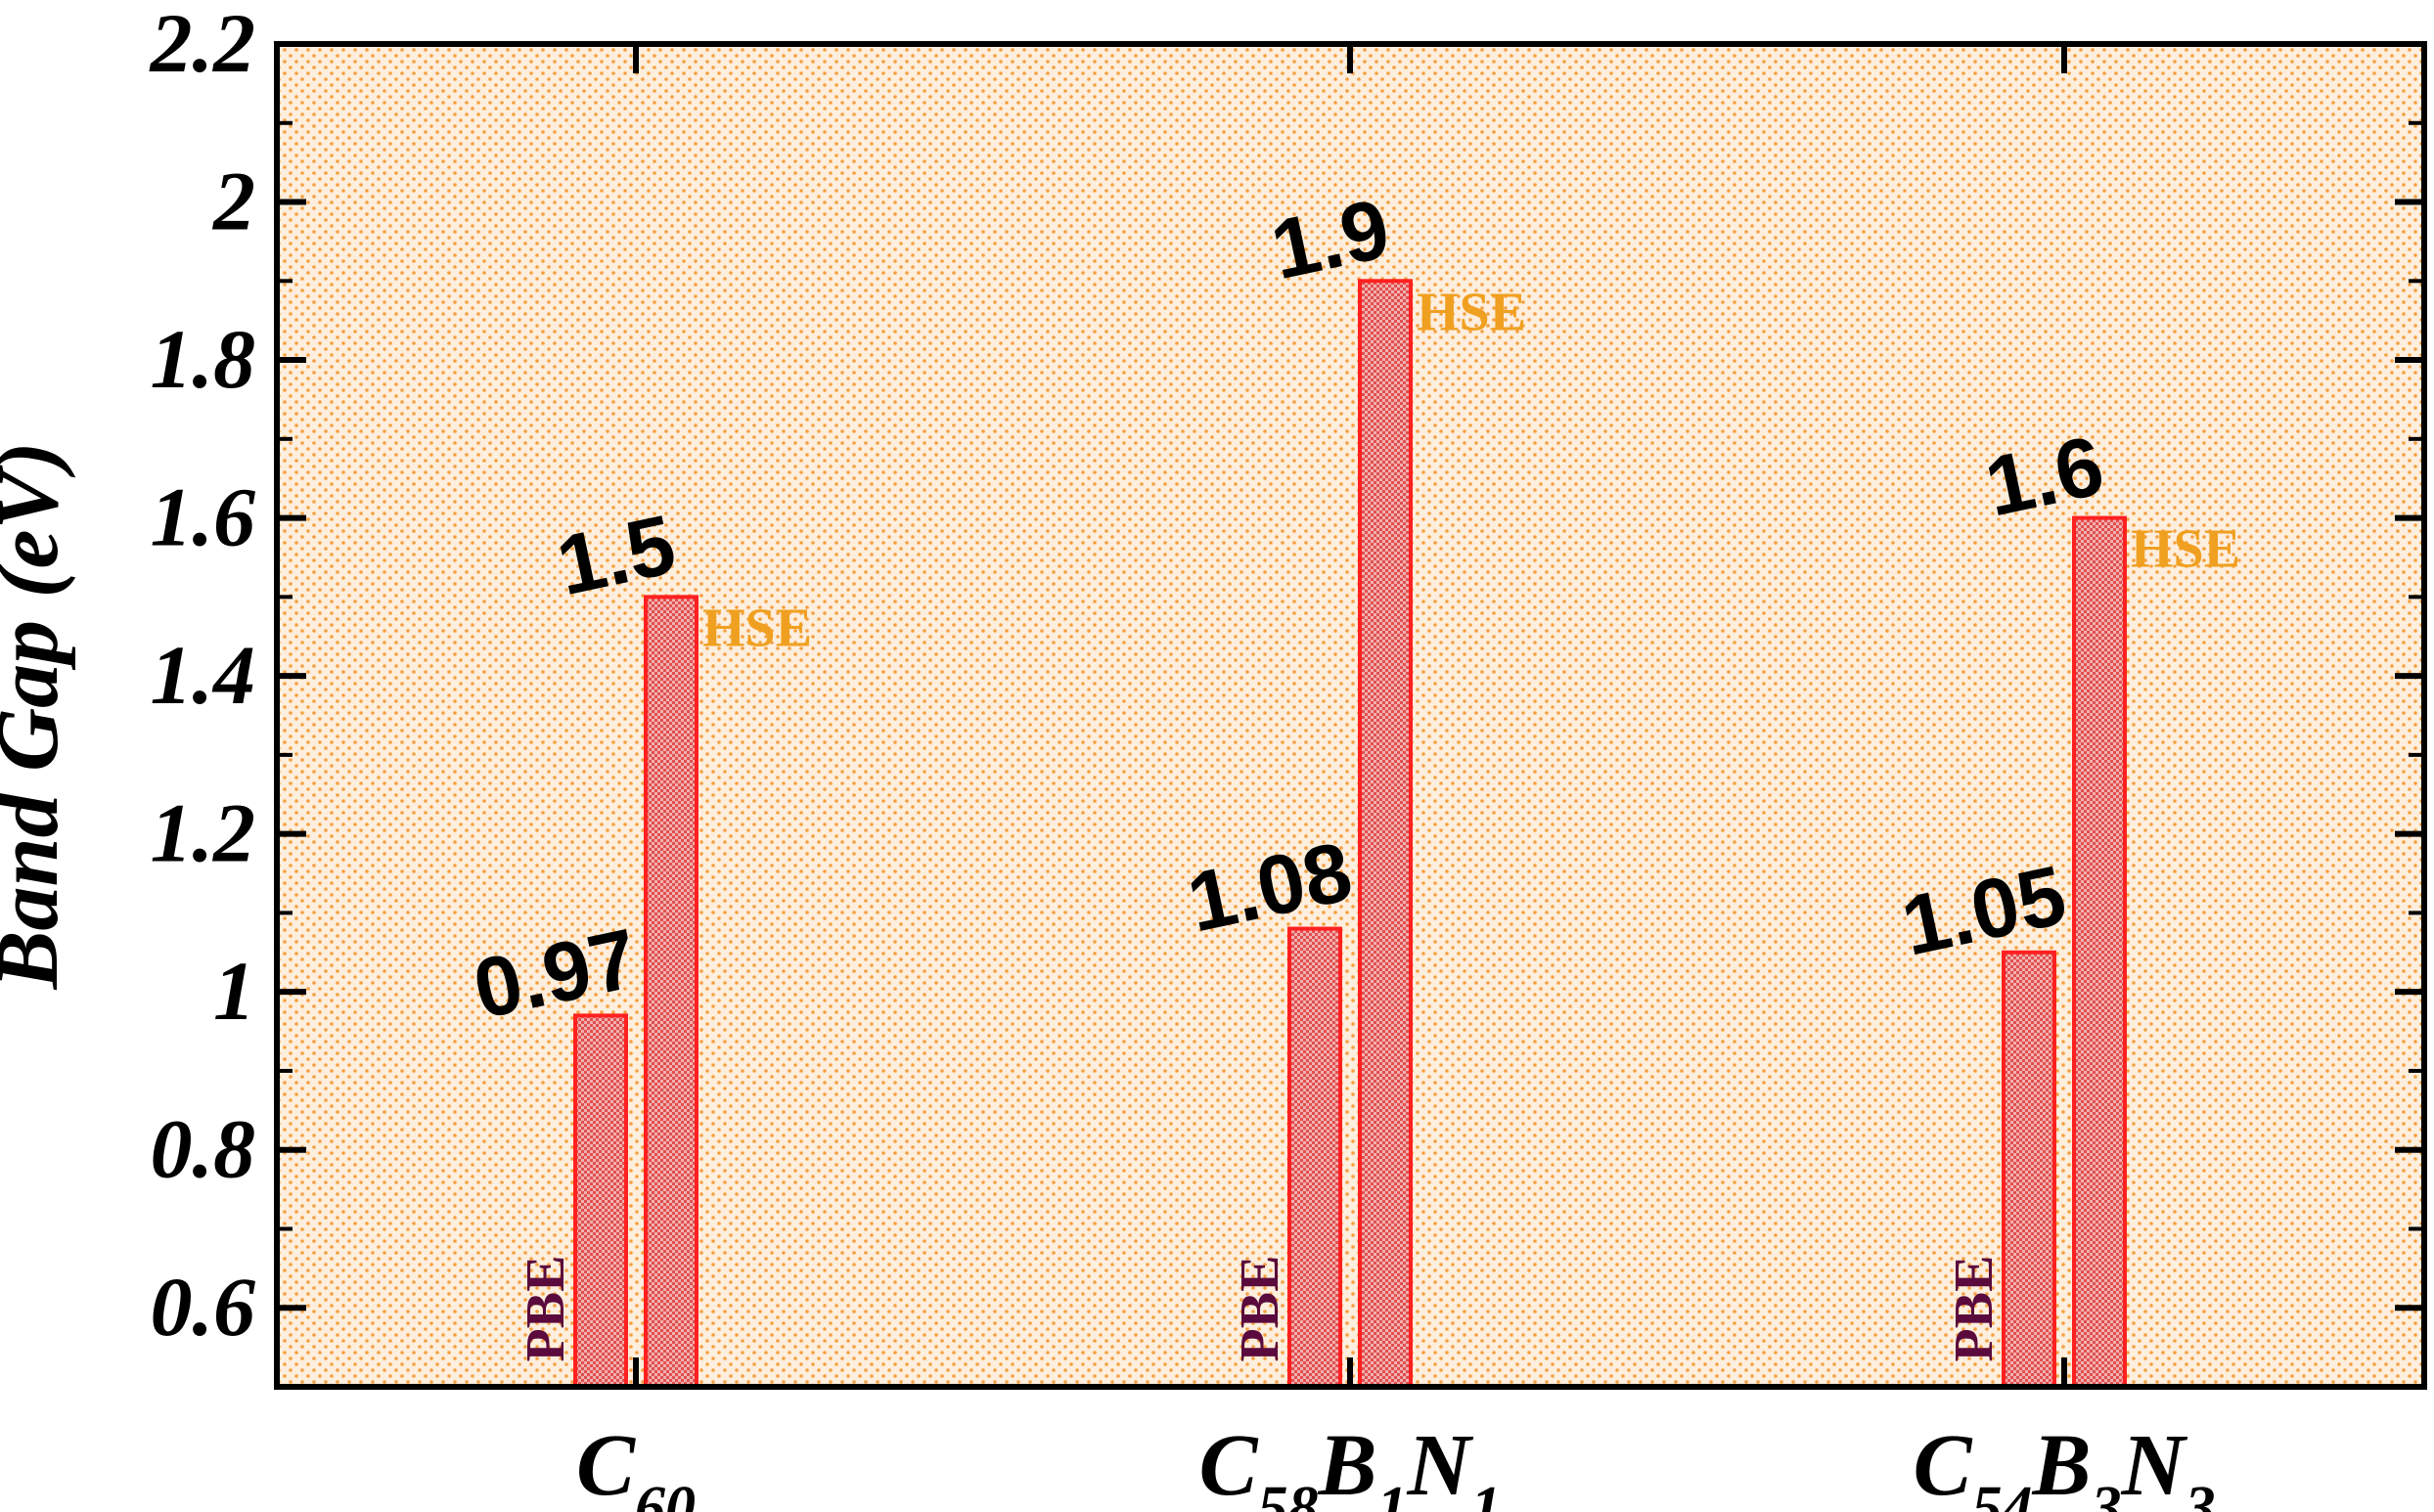 The width and height of the screenshot is (2434, 1512). Describe the element at coordinates (1260, 1309) in the screenshot. I see `method-label-pbe-1: PBE` at that location.